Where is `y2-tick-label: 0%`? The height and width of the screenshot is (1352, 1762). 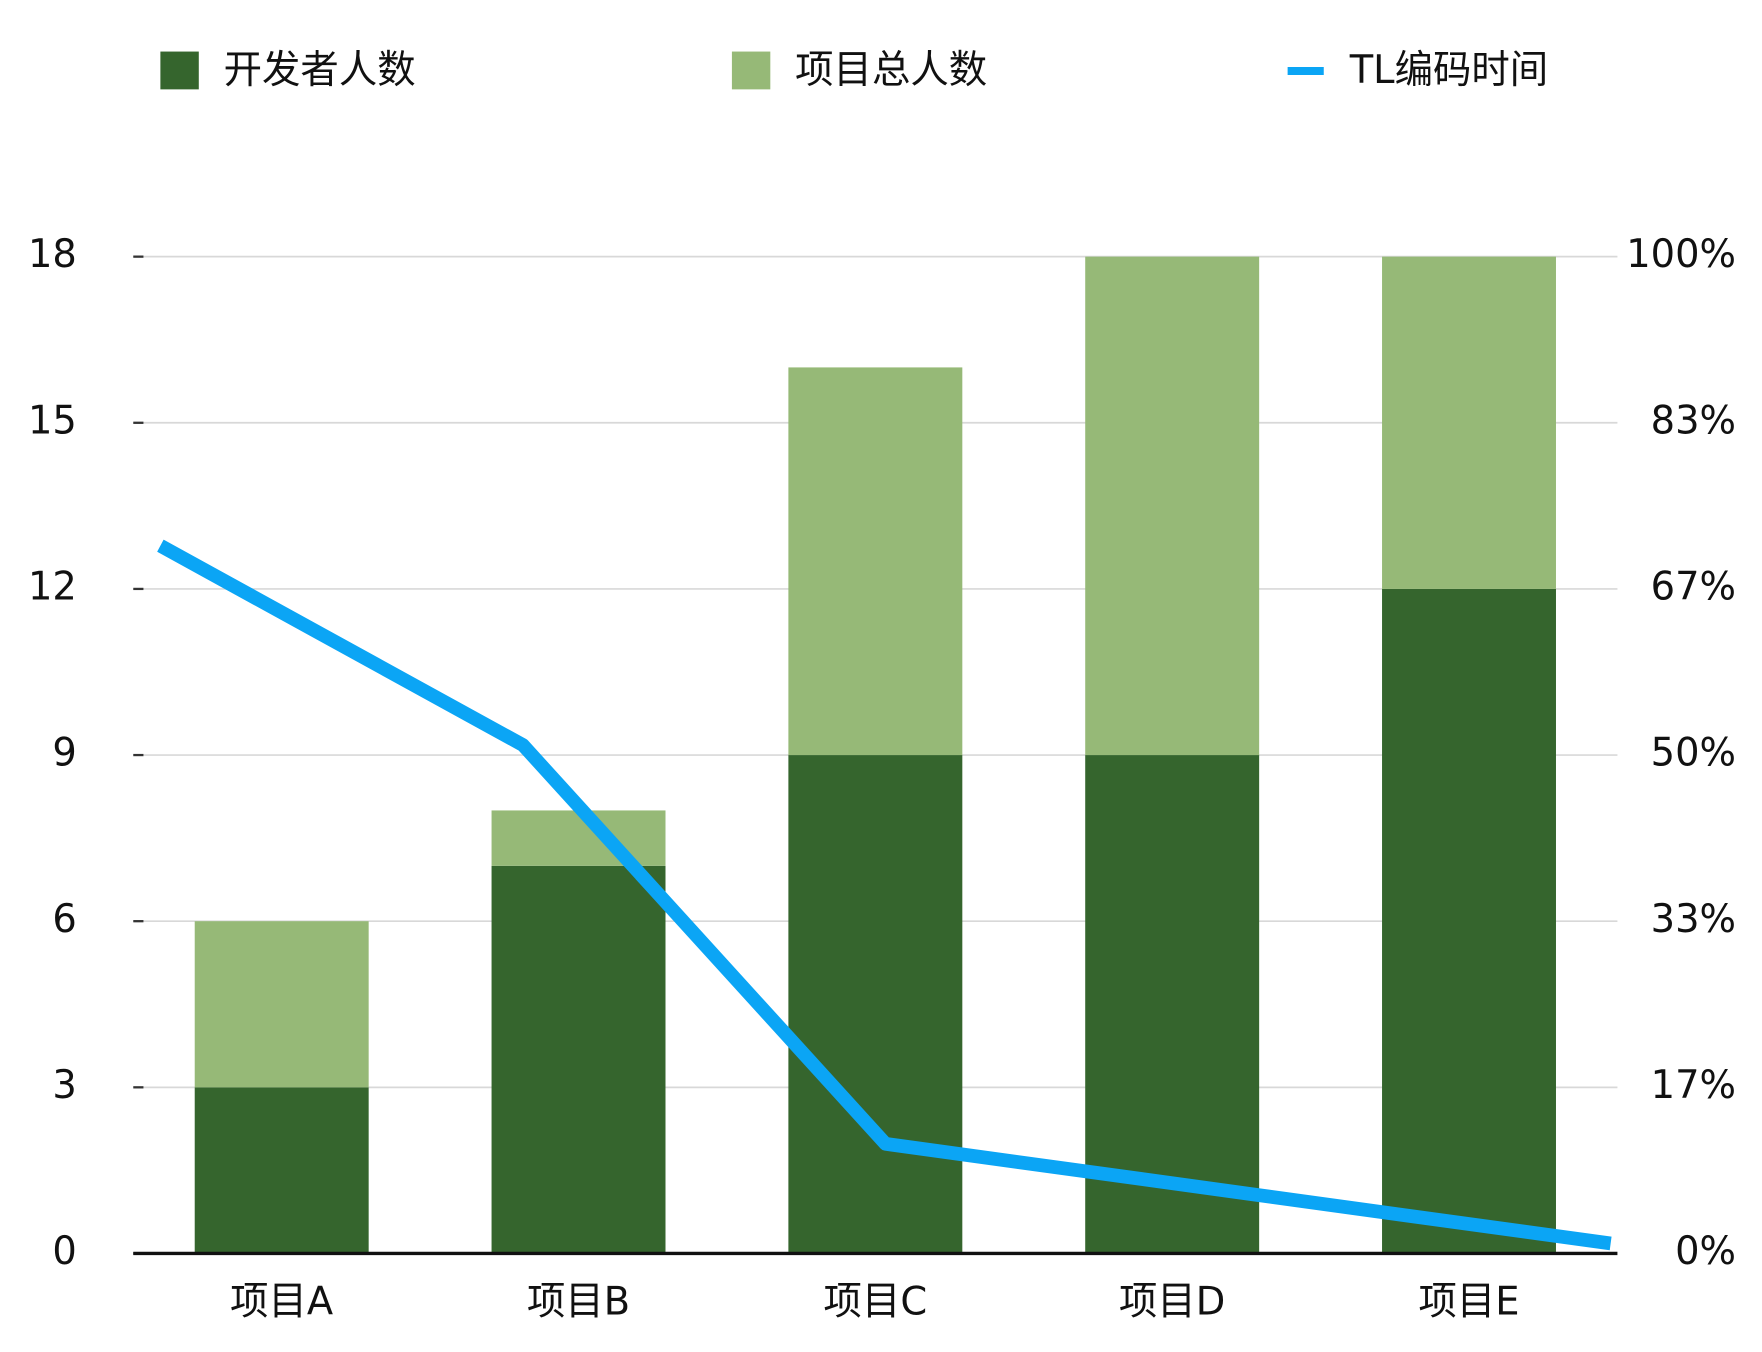 y2-tick-label: 0% is located at coordinates (1705, 1251).